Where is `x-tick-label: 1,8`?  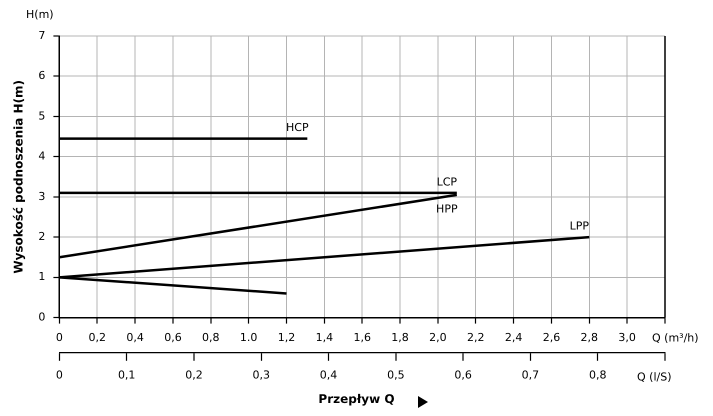
x-tick-label: 1,8 is located at coordinates (400, 337).